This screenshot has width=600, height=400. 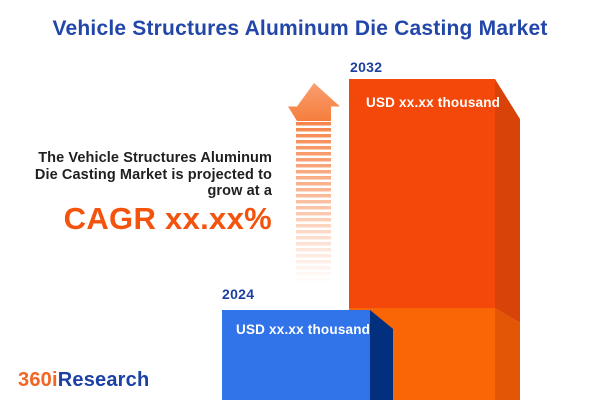 What do you see at coordinates (103, 380) in the screenshot?
I see `logo-suffix: Research` at bounding box center [103, 380].